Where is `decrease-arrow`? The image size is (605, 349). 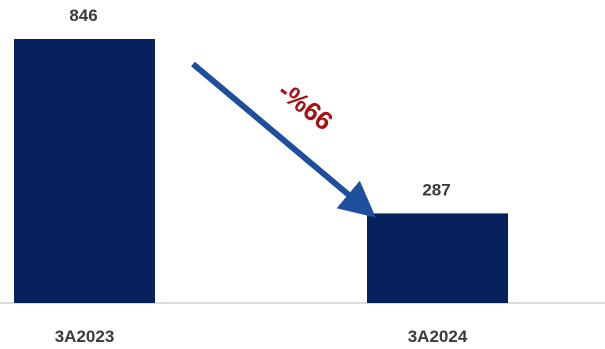
decrease-arrow is located at coordinates (283, 139).